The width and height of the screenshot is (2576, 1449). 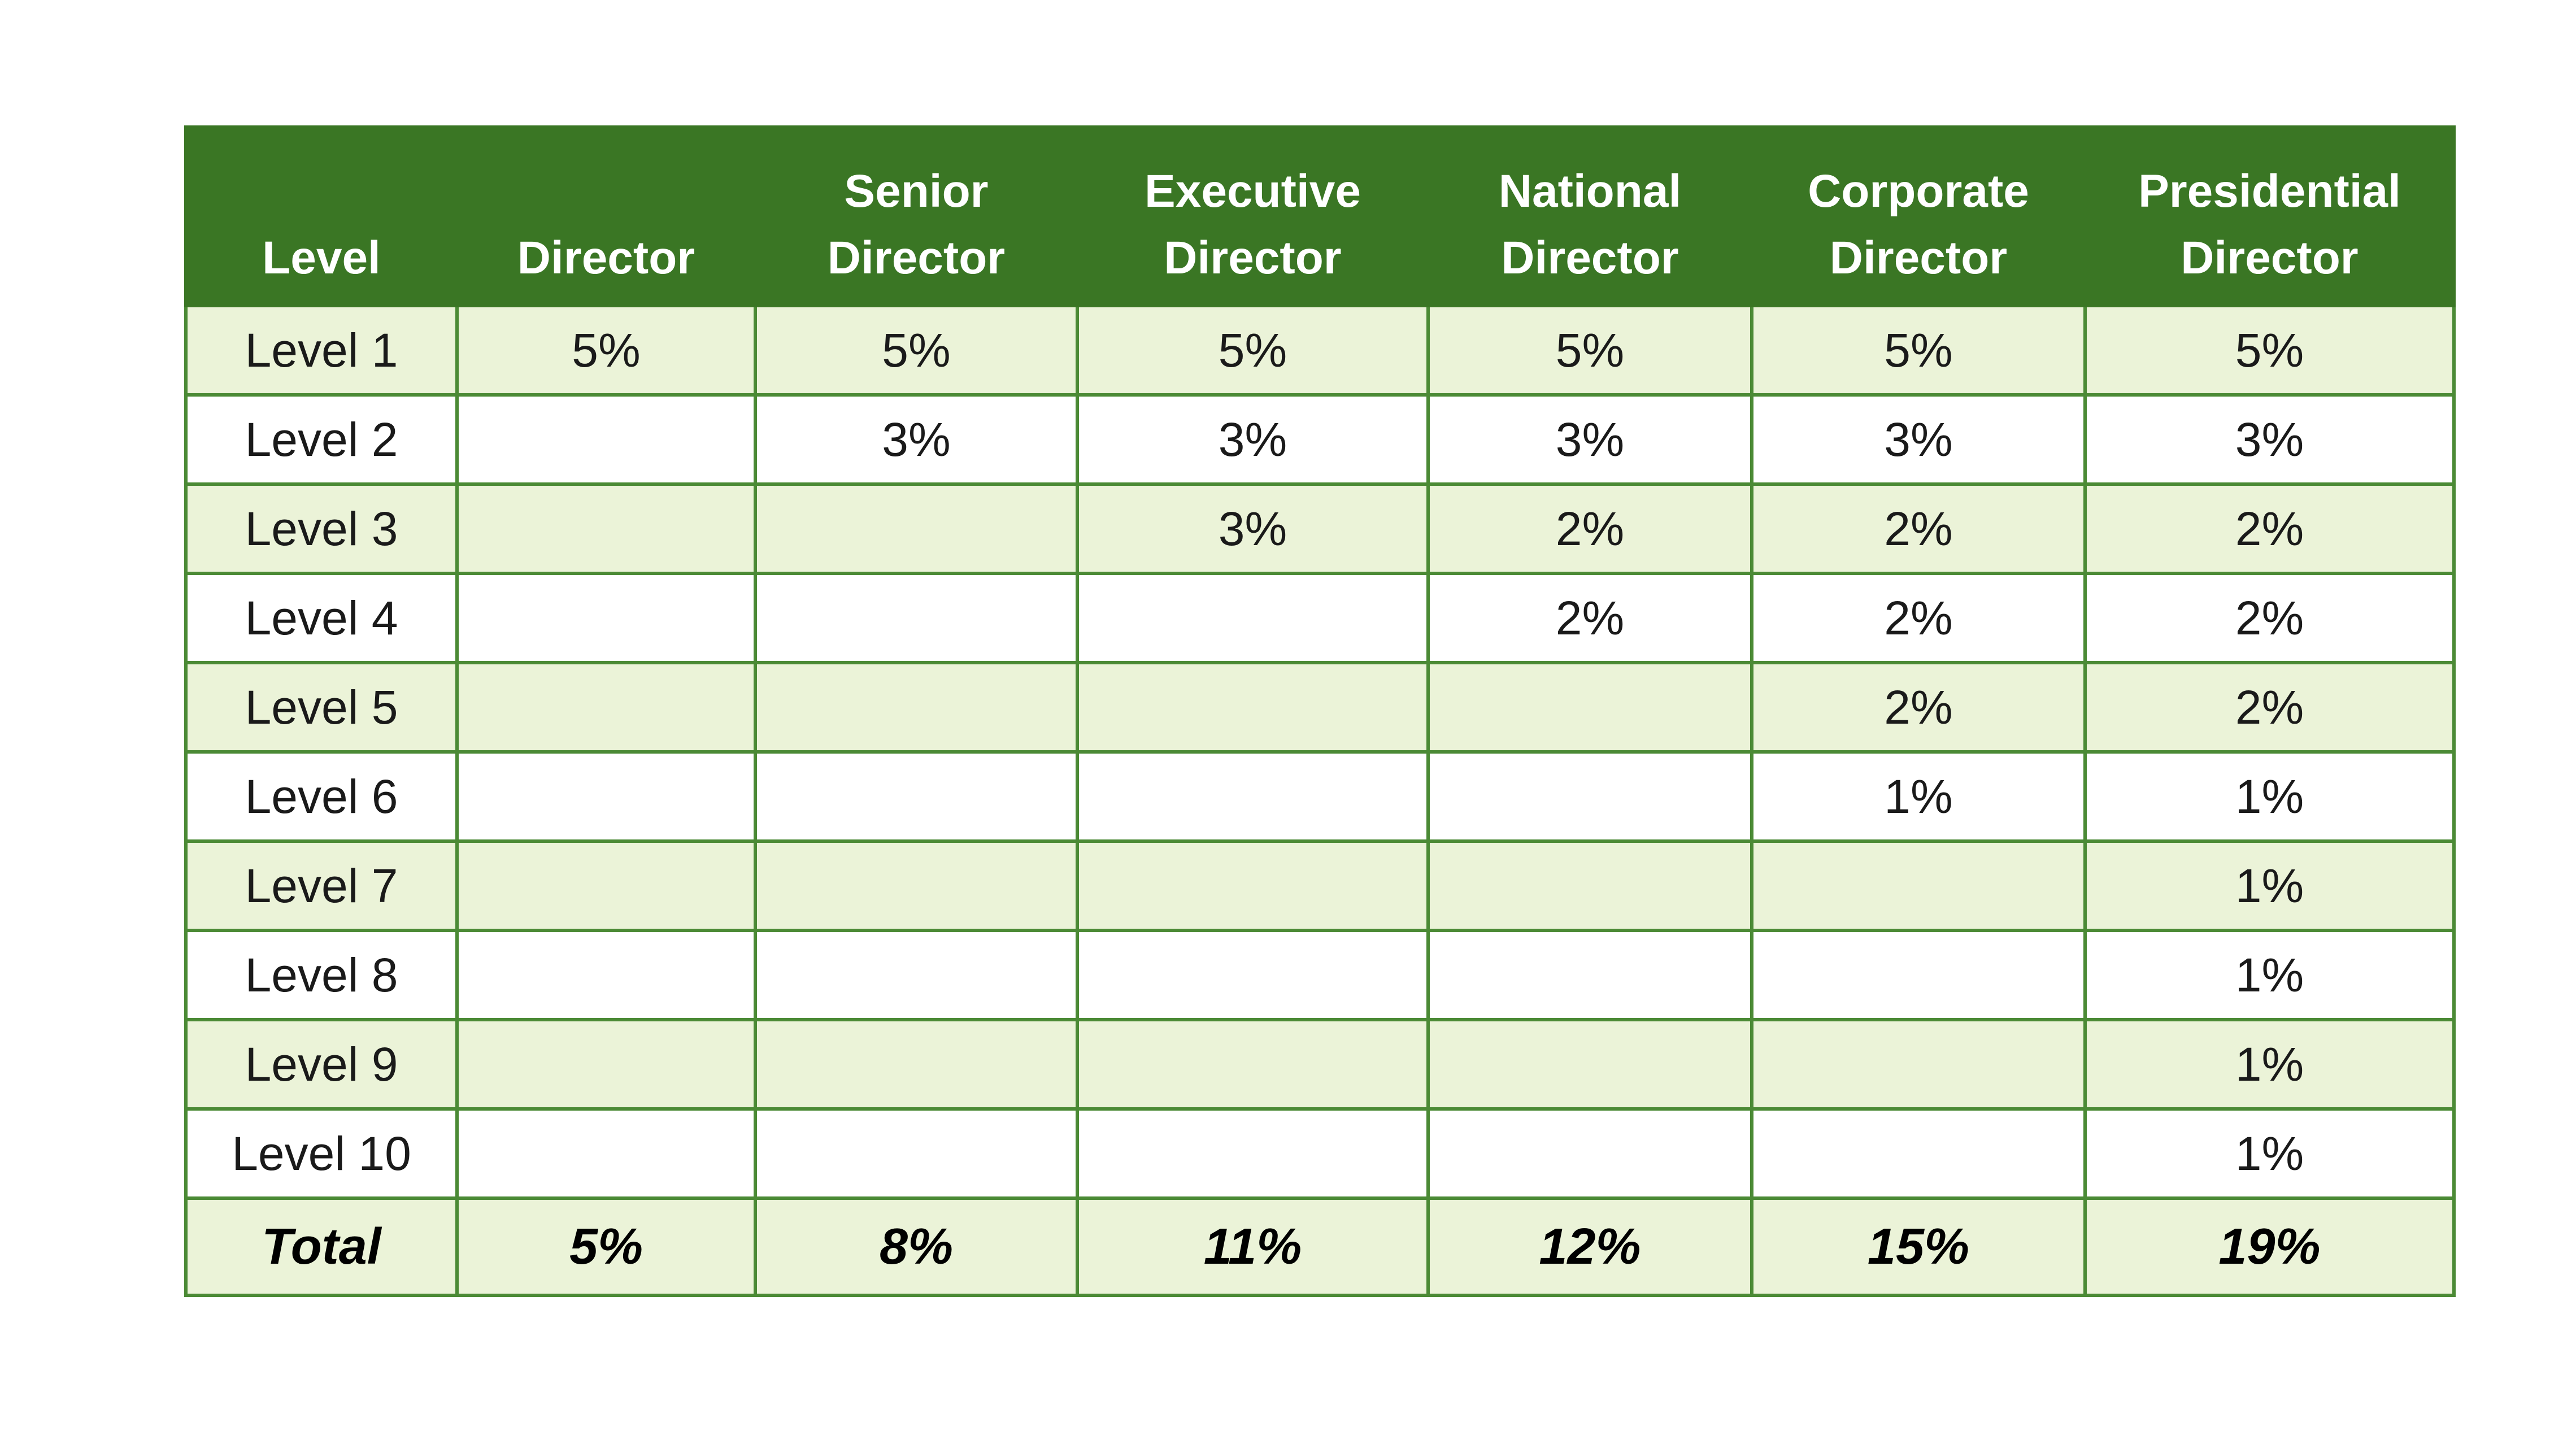 I want to click on column-header-executive-director: Executive Director, so click(x=1253, y=216).